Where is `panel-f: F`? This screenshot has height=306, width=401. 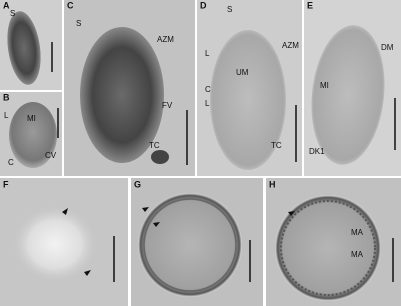 panel-f: F is located at coordinates (64, 242).